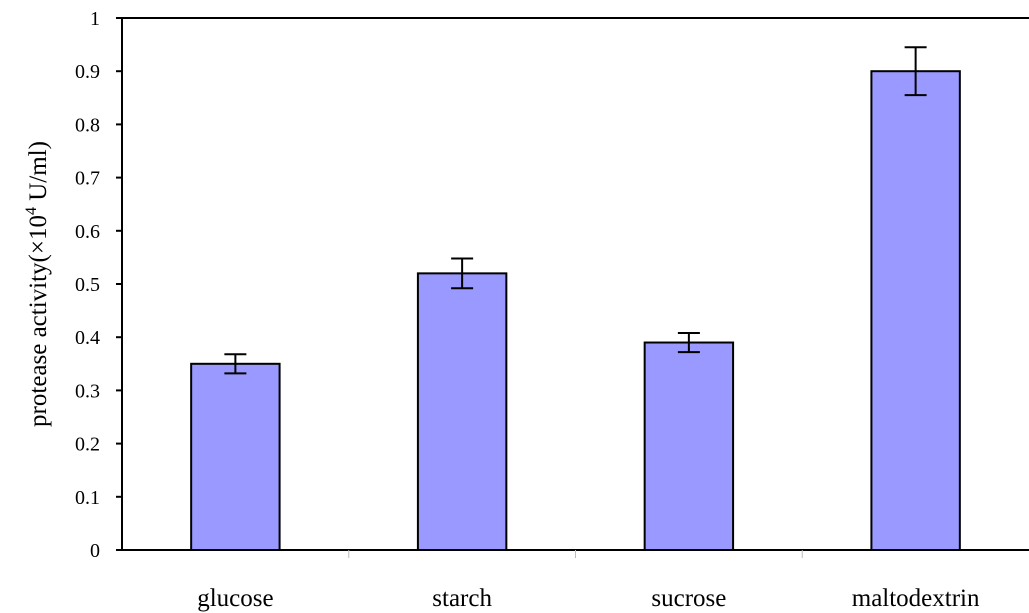  I want to click on bar-maltodextrin, so click(915, 310).